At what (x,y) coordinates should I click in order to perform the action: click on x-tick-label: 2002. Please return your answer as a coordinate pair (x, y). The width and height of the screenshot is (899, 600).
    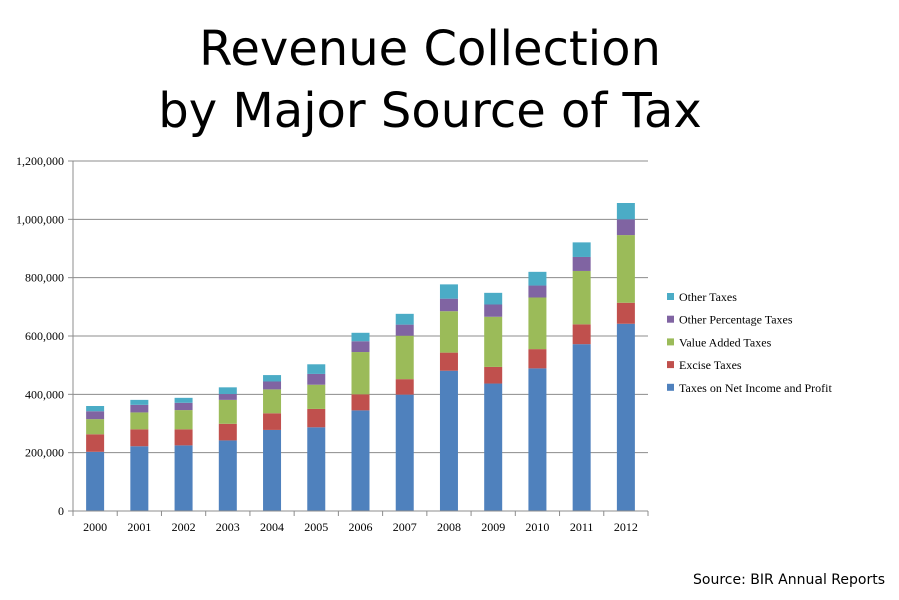
    Looking at the image, I should click on (184, 527).